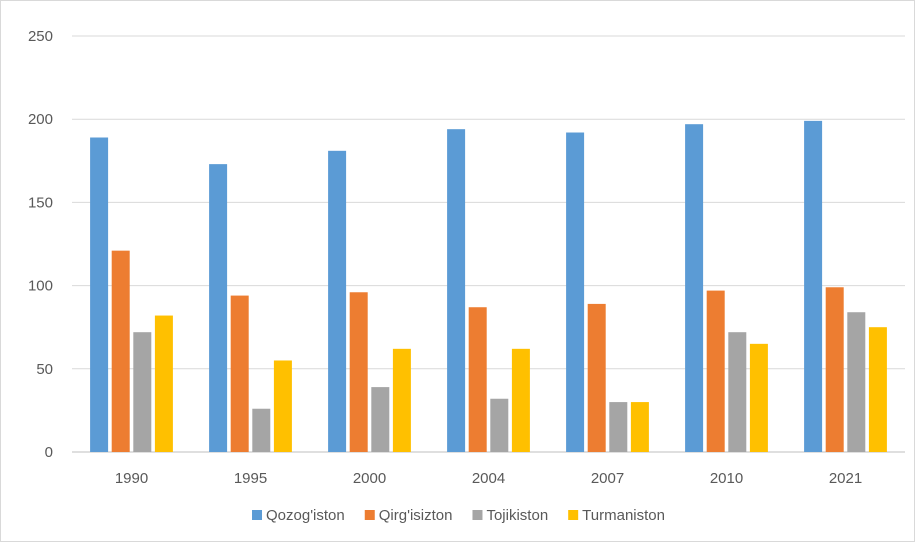  What do you see at coordinates (877, 389) in the screenshot?
I see `bar-turmaniston-2021` at bounding box center [877, 389].